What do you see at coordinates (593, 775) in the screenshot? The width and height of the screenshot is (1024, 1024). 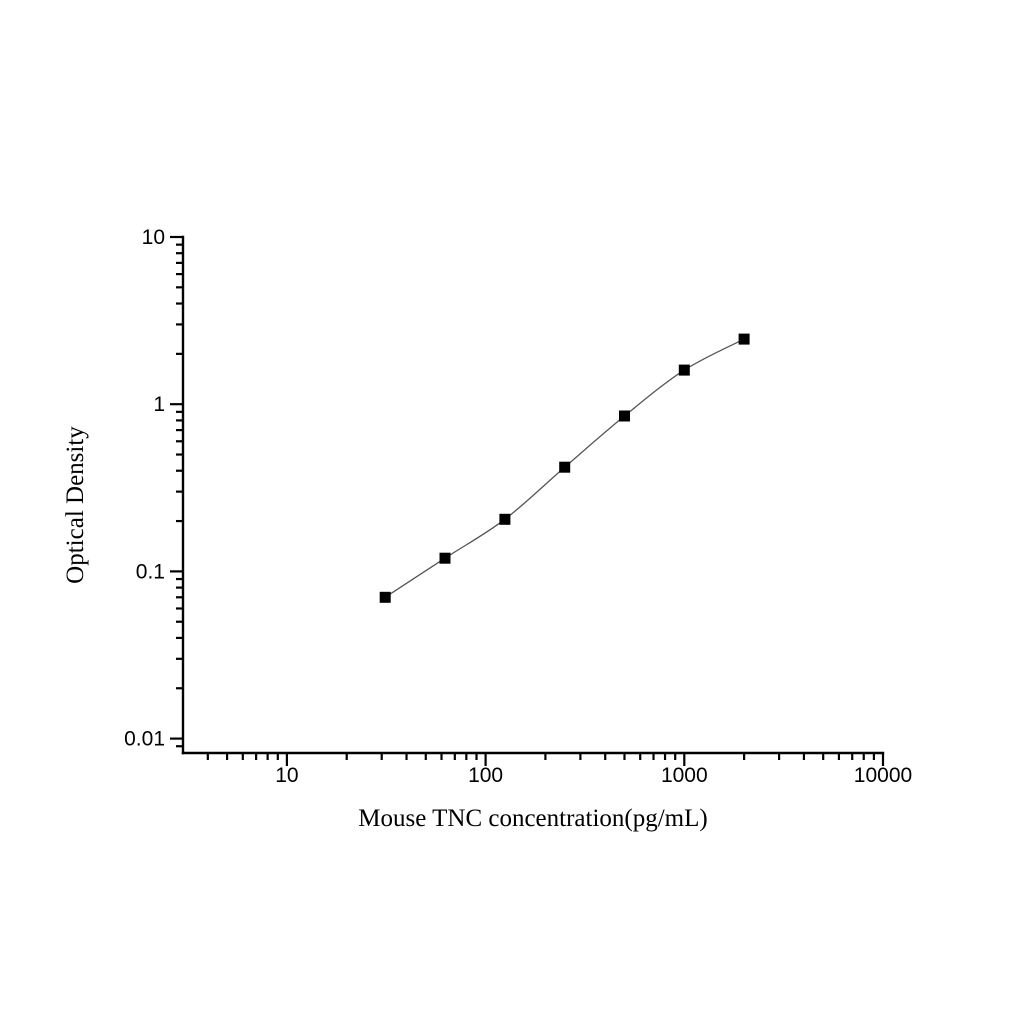 I see `x-axis-tick-labels: 10 100 1000 10000` at bounding box center [593, 775].